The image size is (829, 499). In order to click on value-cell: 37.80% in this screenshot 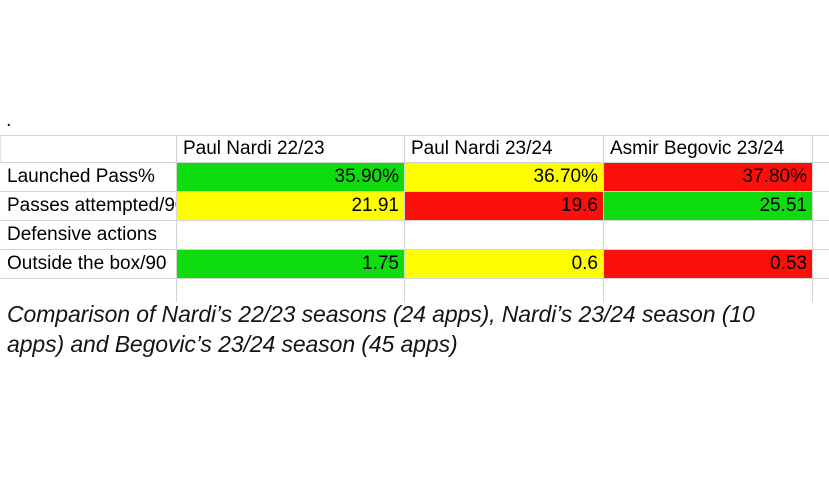, I will do `click(707, 177)`.